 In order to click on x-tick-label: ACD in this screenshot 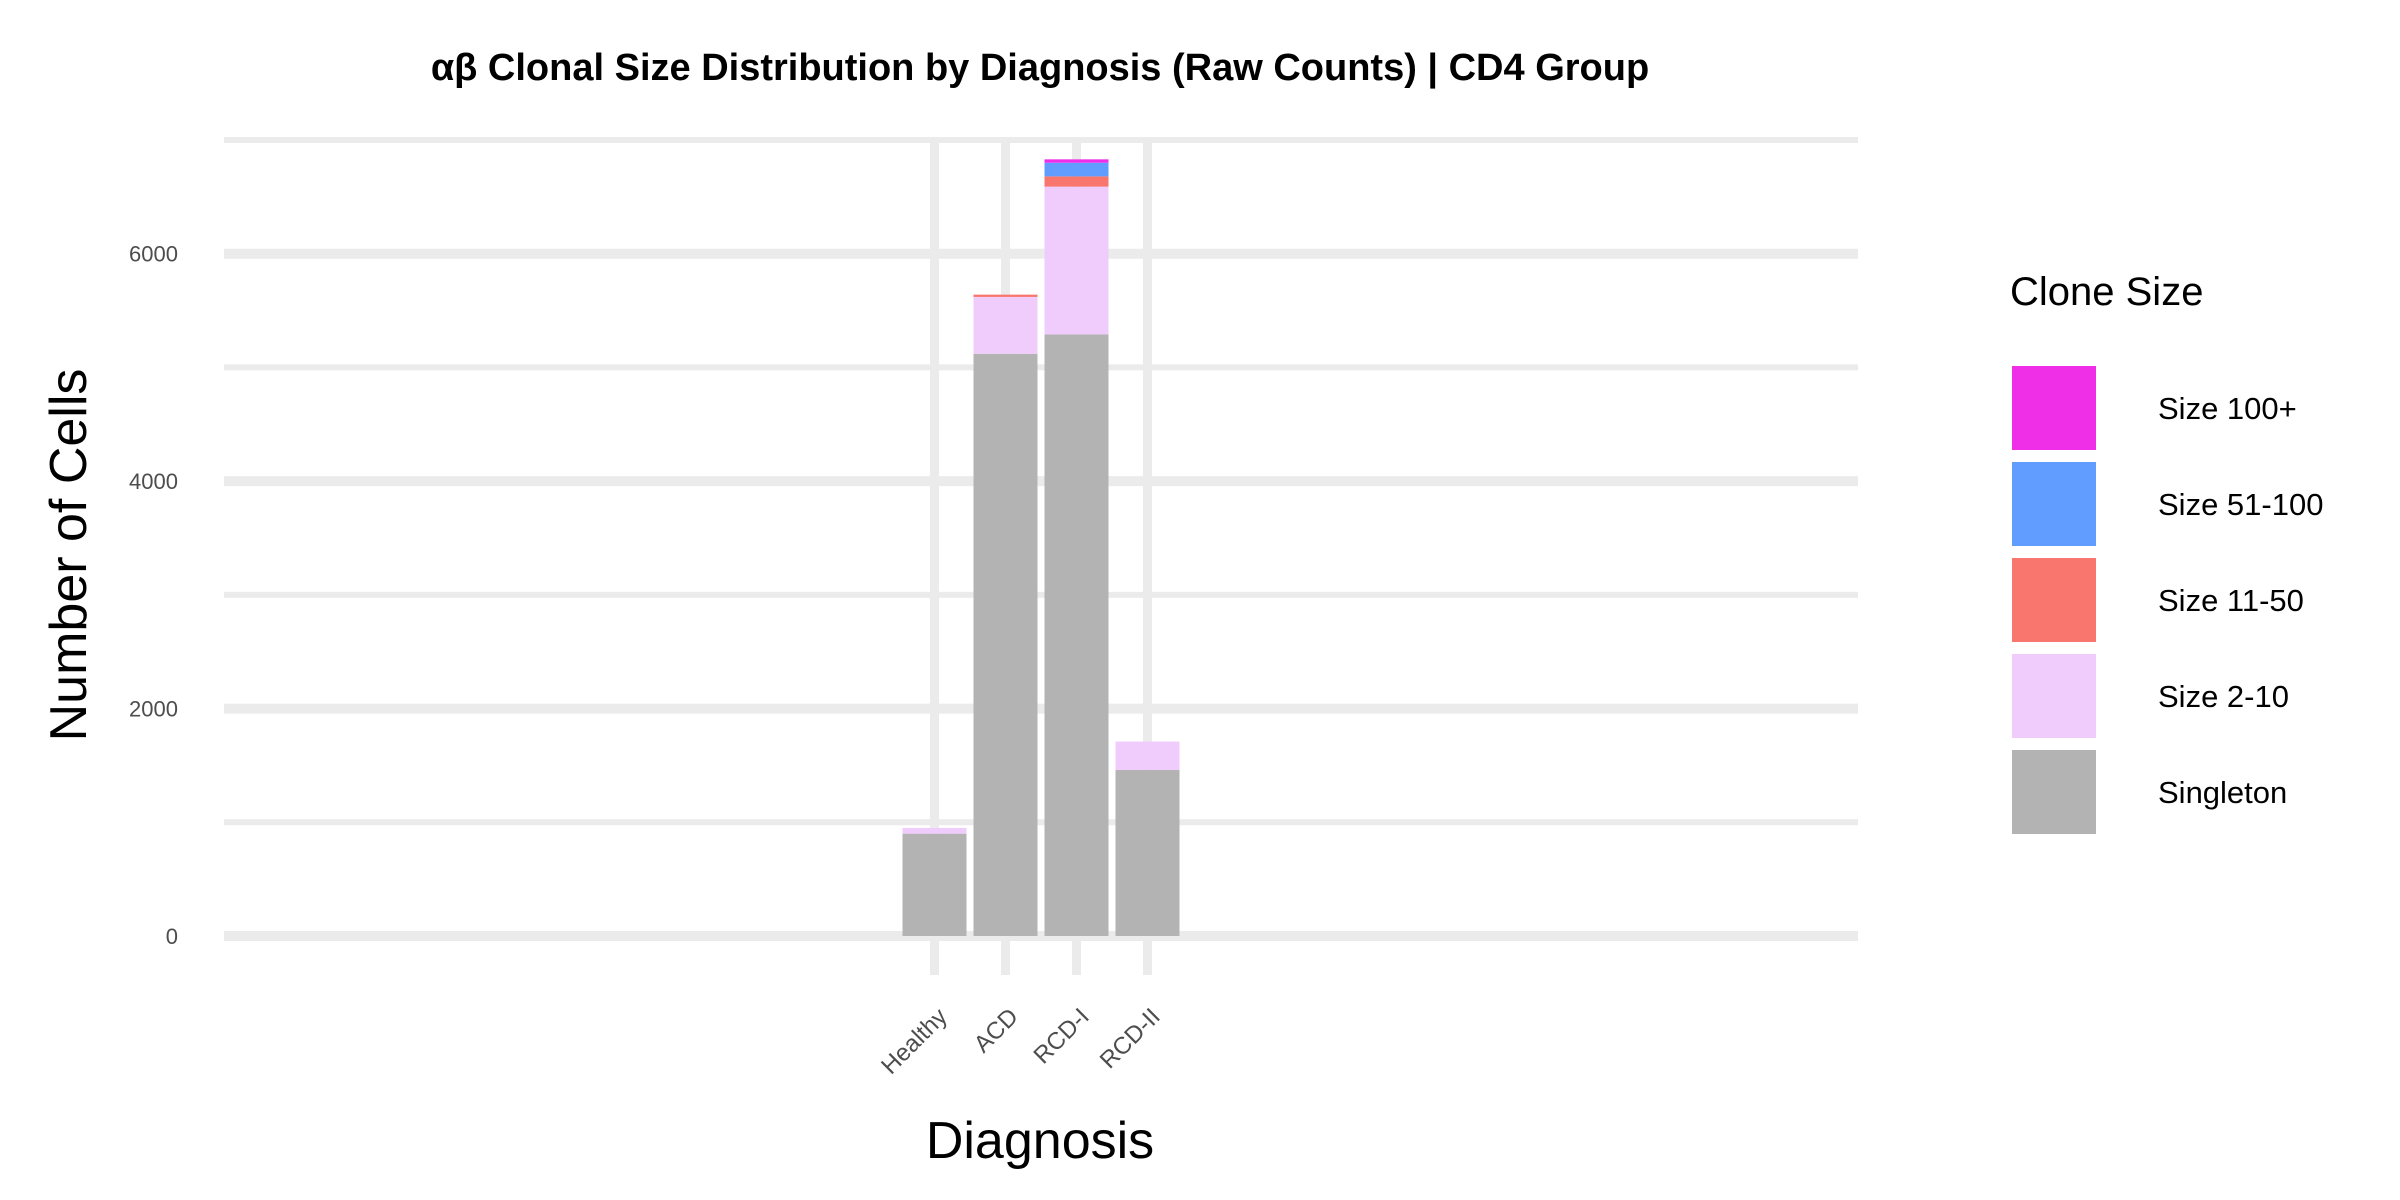, I will do `click(996, 1030)`.